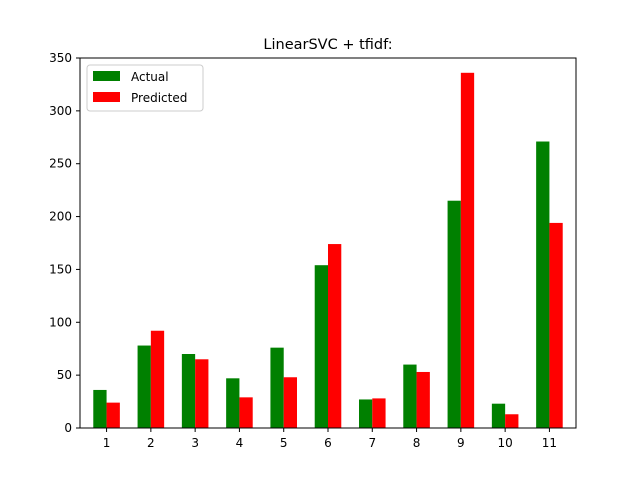  I want to click on y-tick-label: 0, so click(68, 428).